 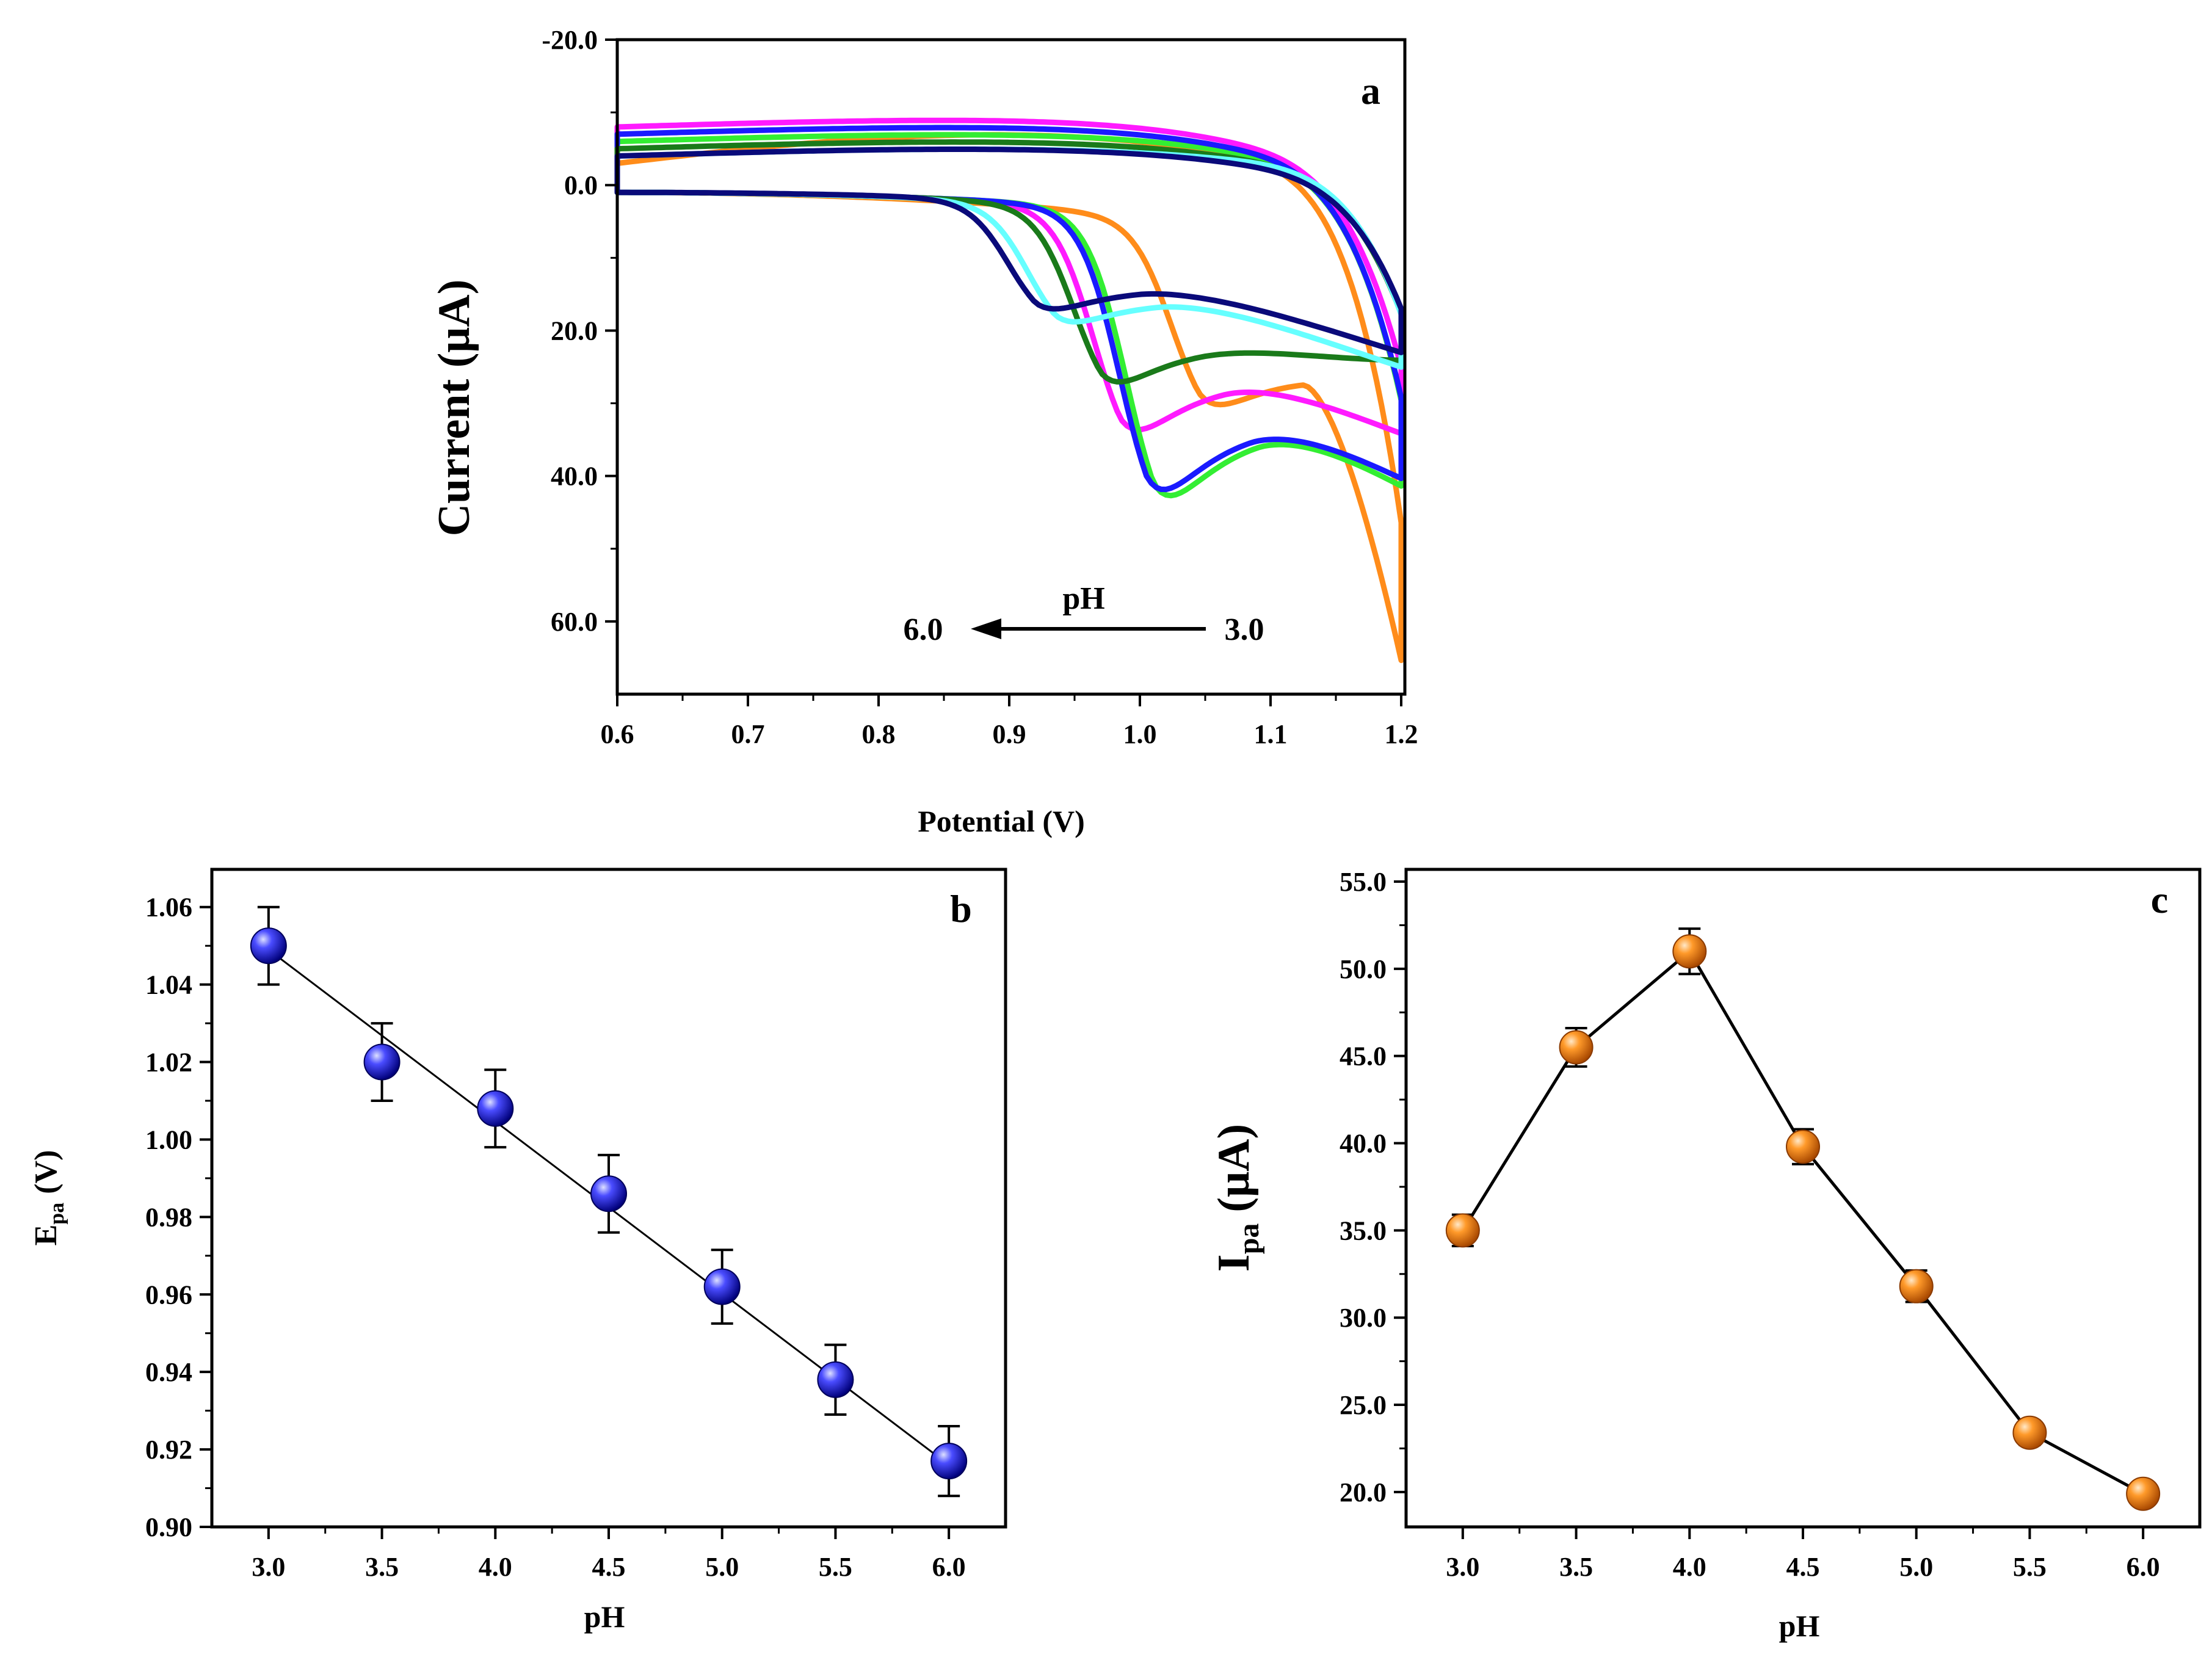 I want to click on panel-c-y-tick-label: 55.0, so click(x=1364, y=882).